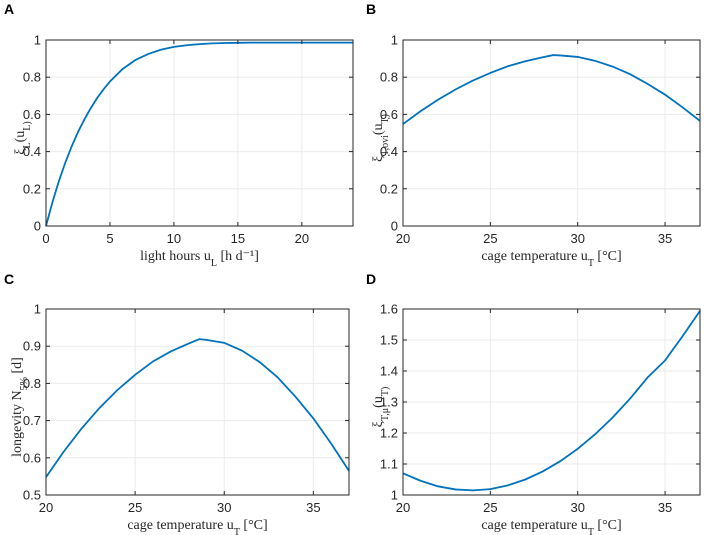 This screenshot has width=708, height=535. What do you see at coordinates (551, 133) in the screenshot?
I see `axes-box` at bounding box center [551, 133].